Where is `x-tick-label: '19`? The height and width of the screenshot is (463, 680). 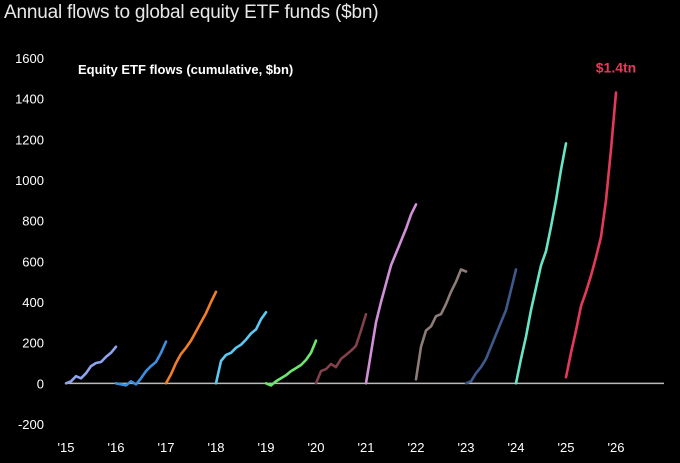
x-tick-label: '19 is located at coordinates (266, 447).